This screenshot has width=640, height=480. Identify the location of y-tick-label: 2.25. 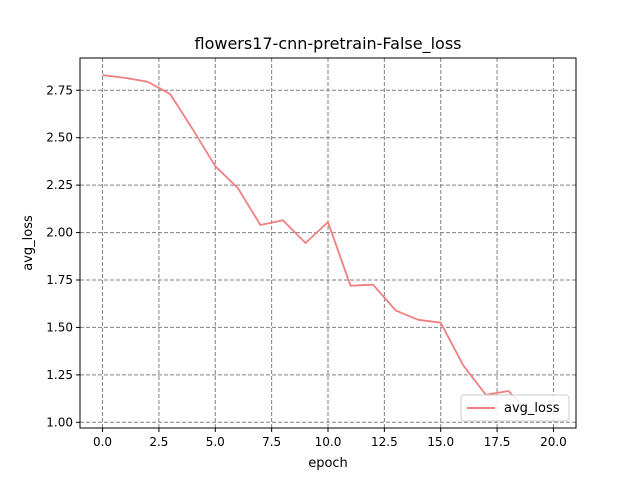
(59, 185).